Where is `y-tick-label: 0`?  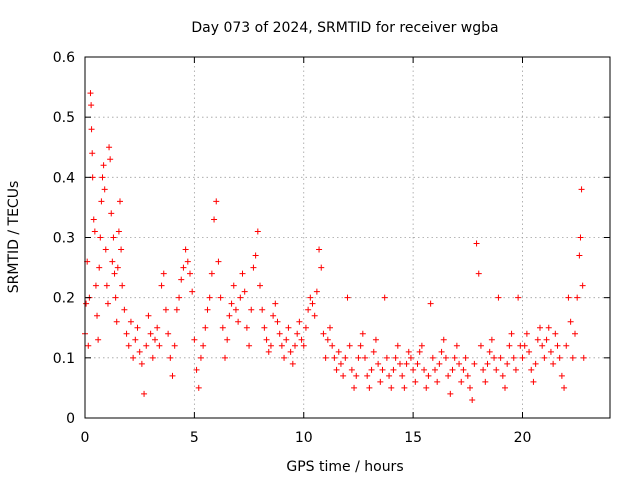 y-tick-label: 0 is located at coordinates (70, 419).